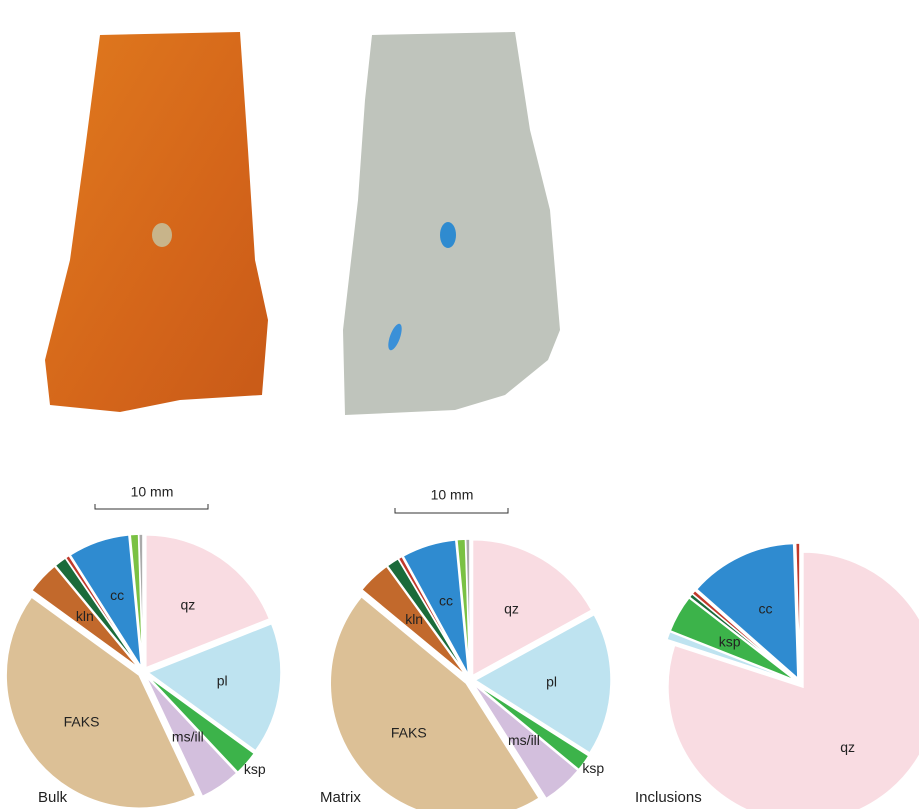 The height and width of the screenshot is (809, 919). Describe the element at coordinates (340, 797) in the screenshot. I see `chart-title: Matrix` at that location.